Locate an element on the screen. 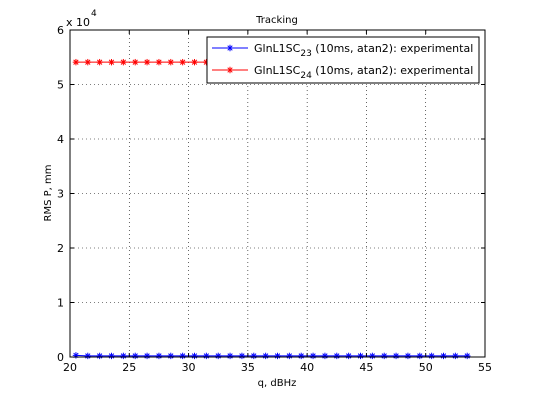  x-tick-label: 45 is located at coordinates (366, 367).